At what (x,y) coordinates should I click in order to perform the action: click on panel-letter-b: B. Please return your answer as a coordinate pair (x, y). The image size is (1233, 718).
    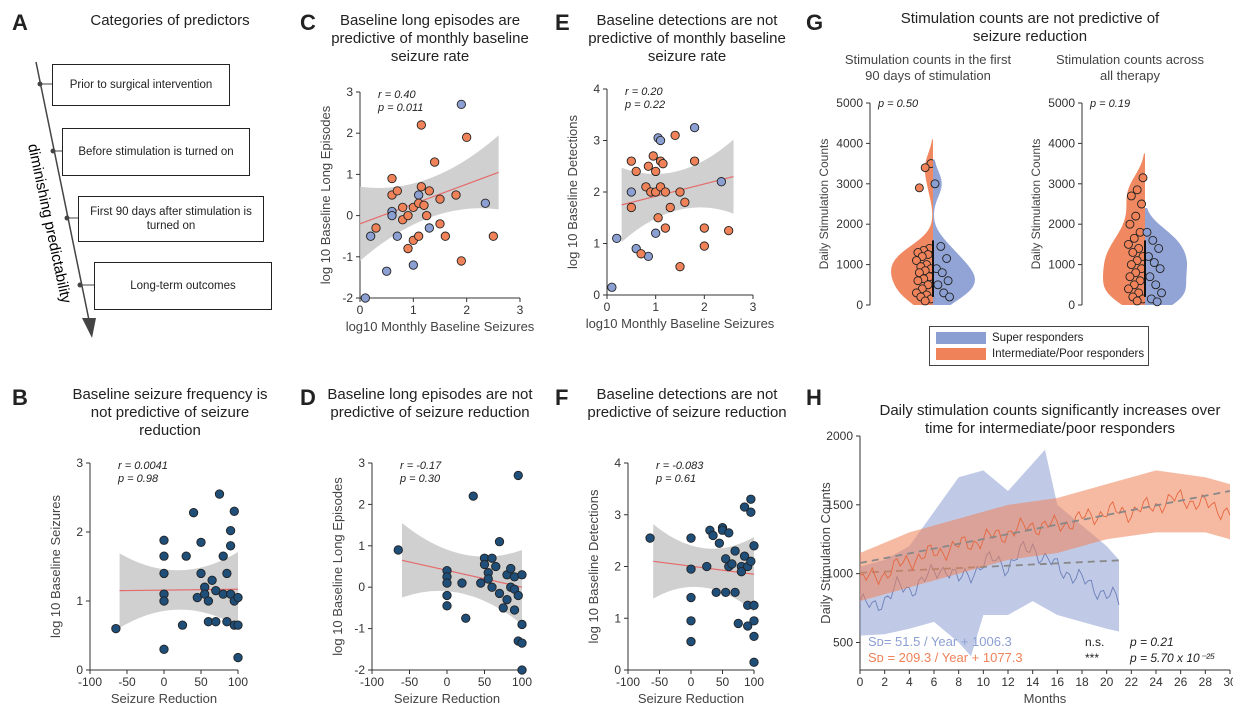
    Looking at the image, I should click on (20, 397).